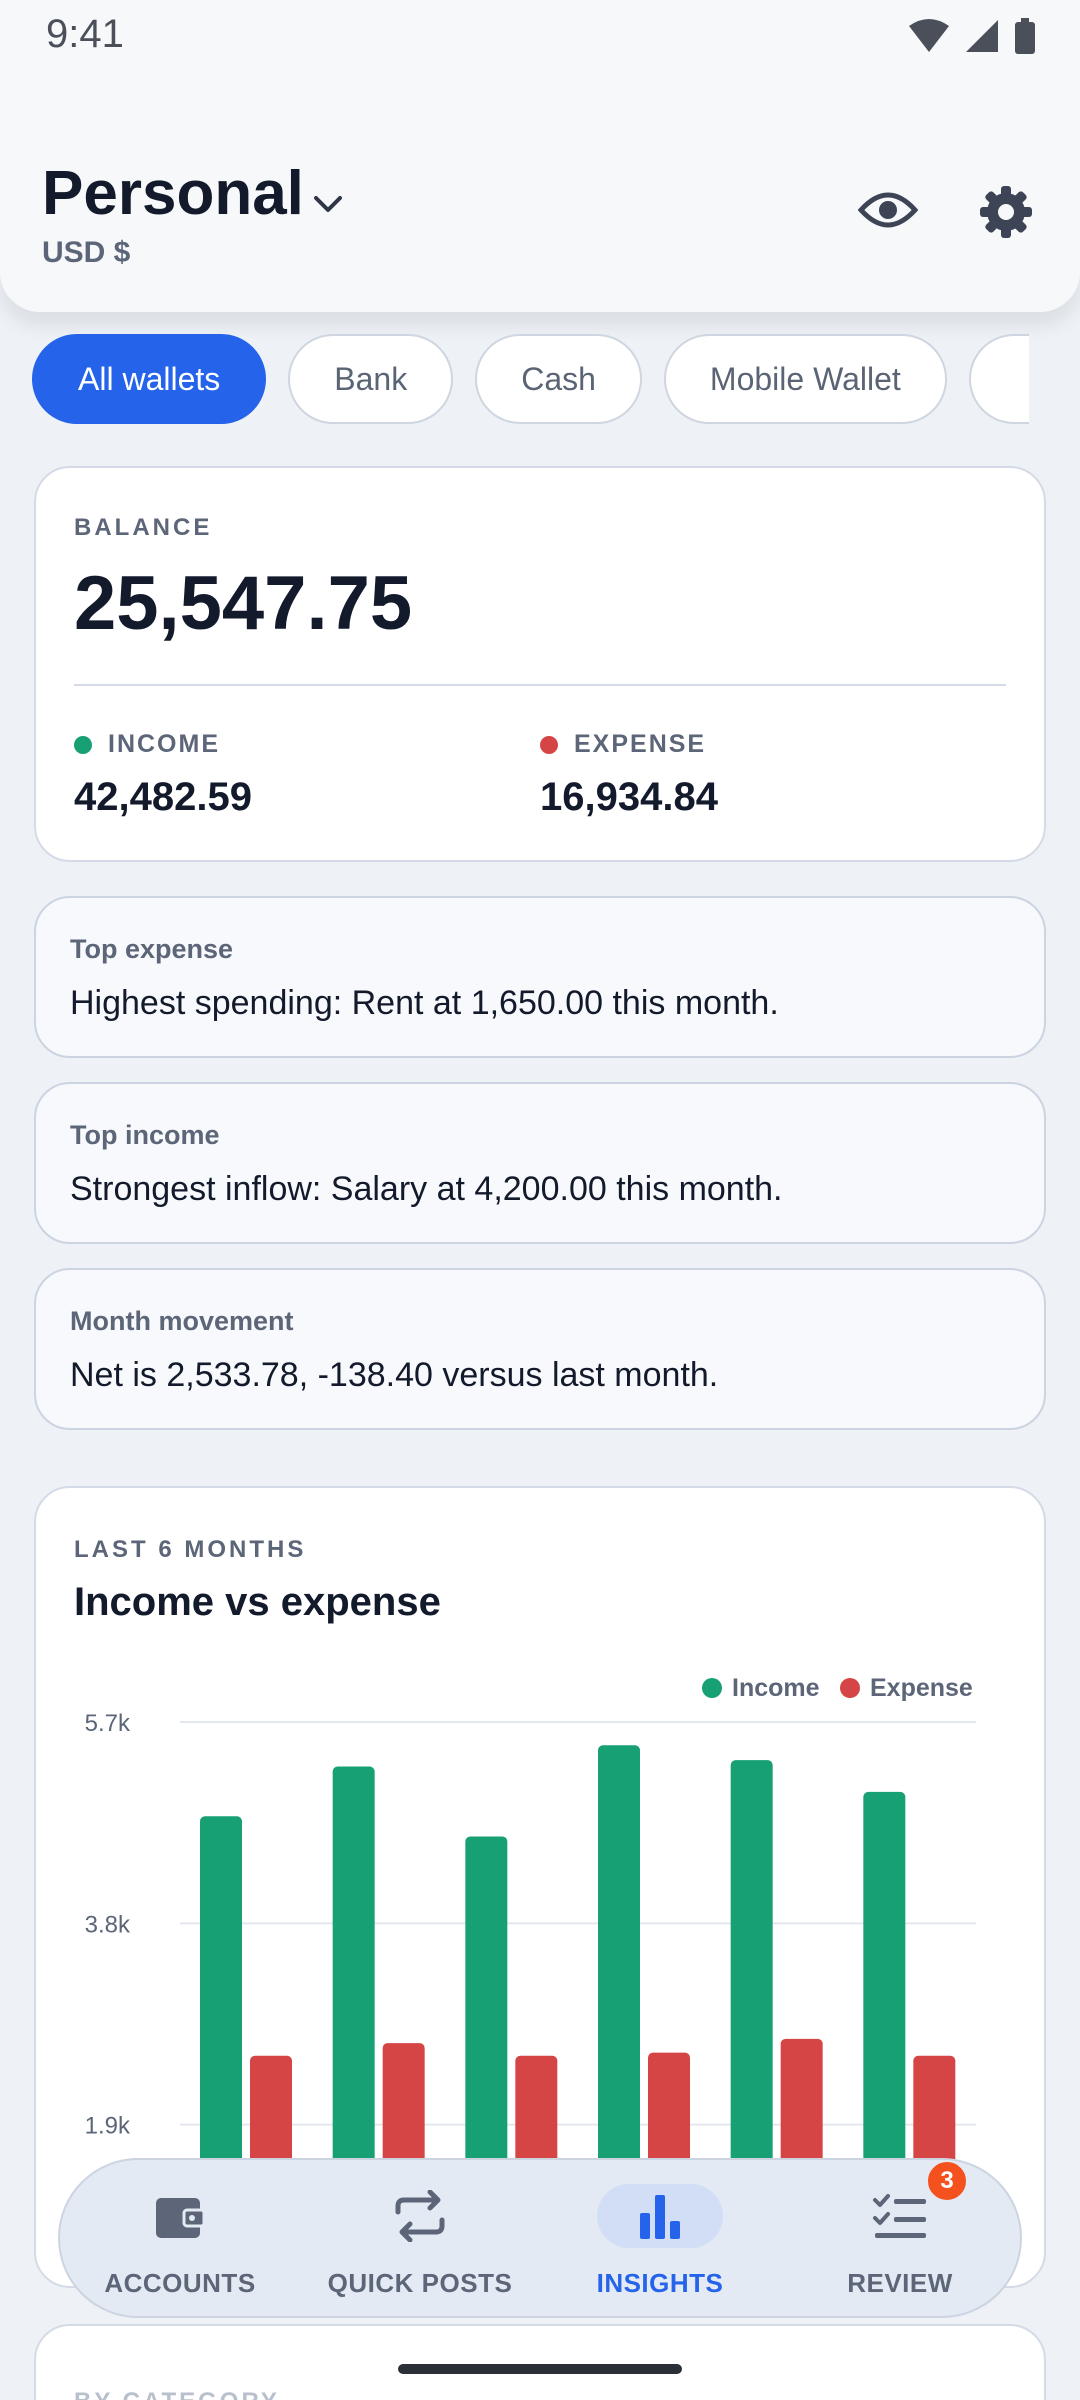 The height and width of the screenshot is (2400, 1080). I want to click on repeat-icon, so click(420, 2216).